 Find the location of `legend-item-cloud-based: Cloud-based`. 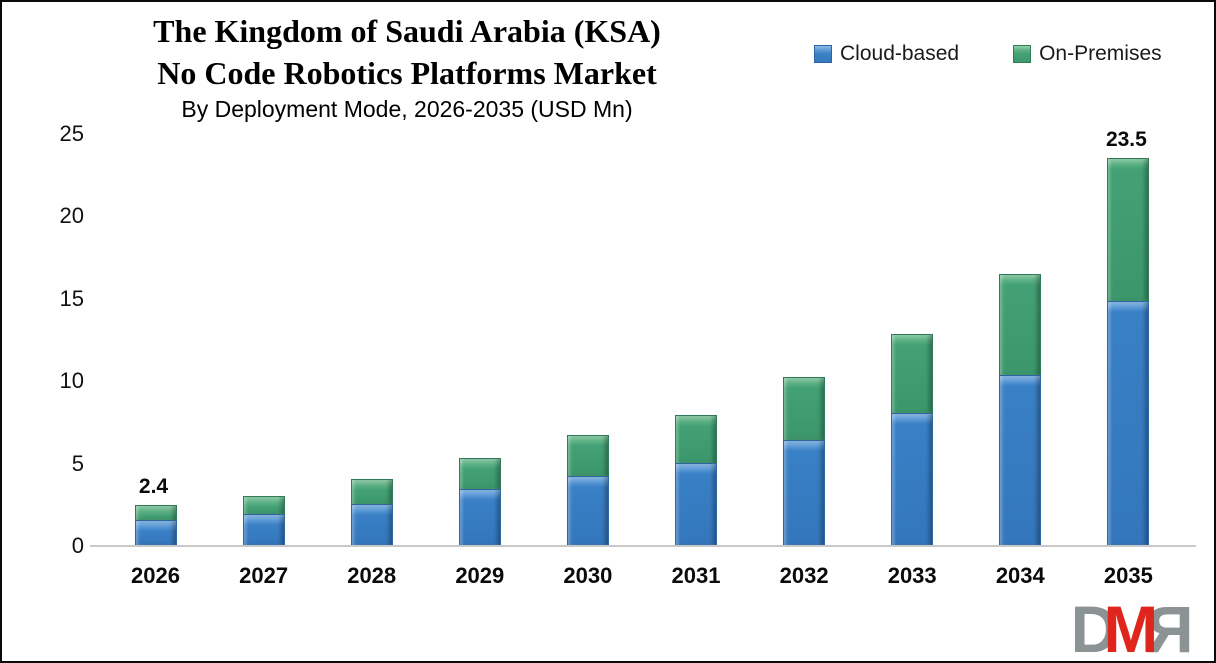

legend-item-cloud-based: Cloud-based is located at coordinates (886, 54).